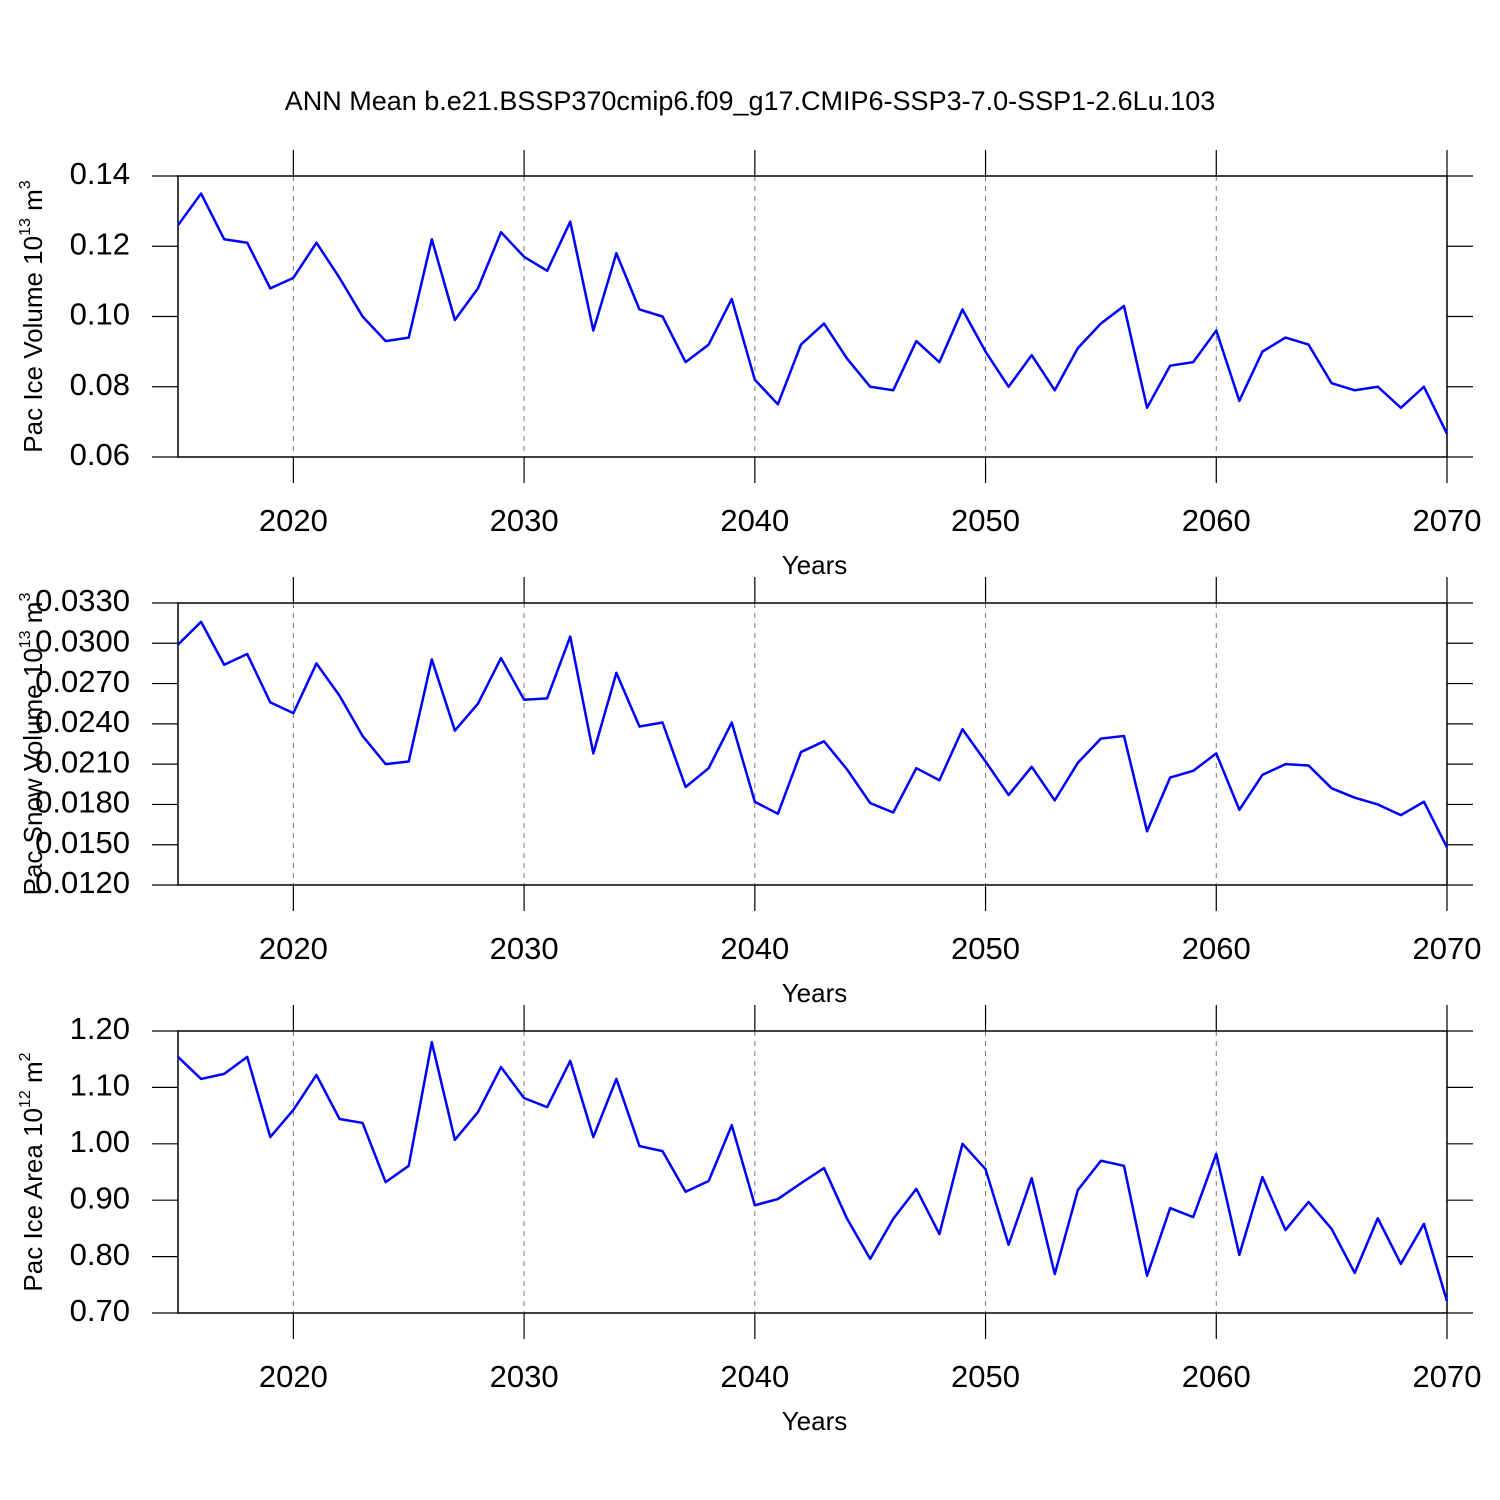 This screenshot has height=1500, width=1500. What do you see at coordinates (100, 1028) in the screenshot?
I see `y-tick-label: 1.20` at bounding box center [100, 1028].